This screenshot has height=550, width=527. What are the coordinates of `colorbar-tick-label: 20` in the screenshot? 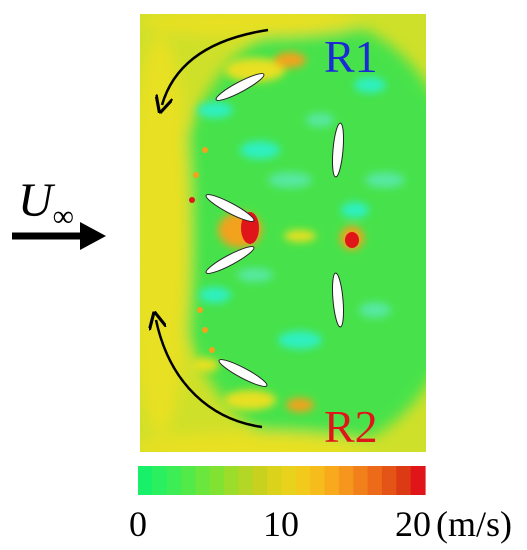 It's located at (413, 524).